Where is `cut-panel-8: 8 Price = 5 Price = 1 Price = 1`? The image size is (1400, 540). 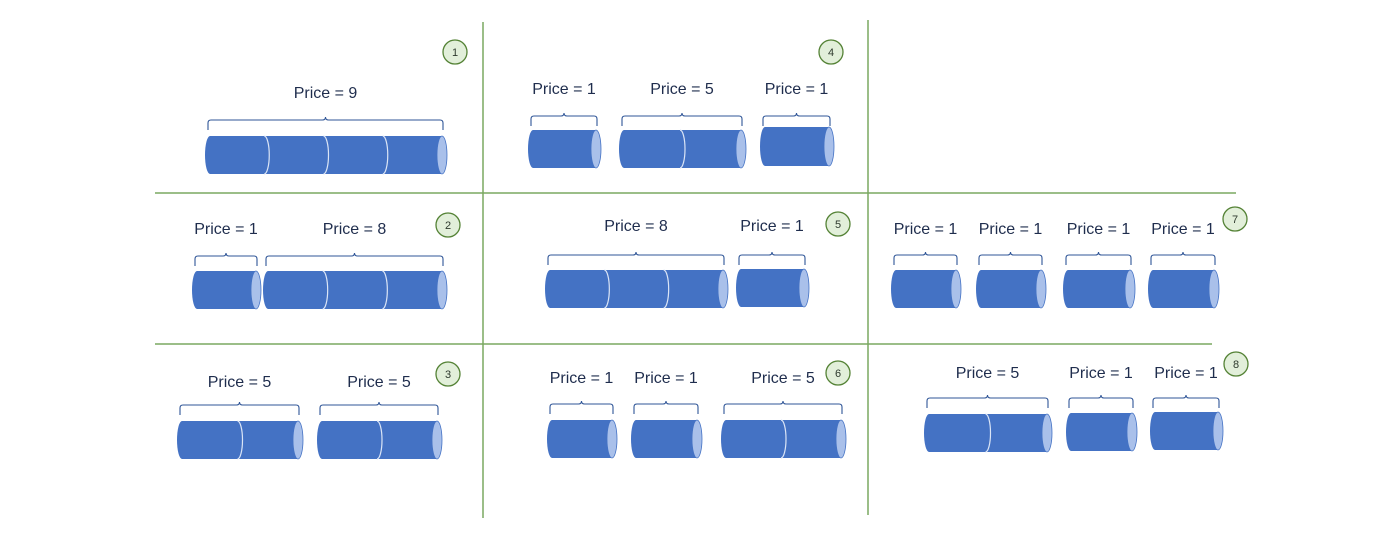 cut-panel-8: 8 Price = 5 Price = 1 Price = 1 is located at coordinates (1086, 402).